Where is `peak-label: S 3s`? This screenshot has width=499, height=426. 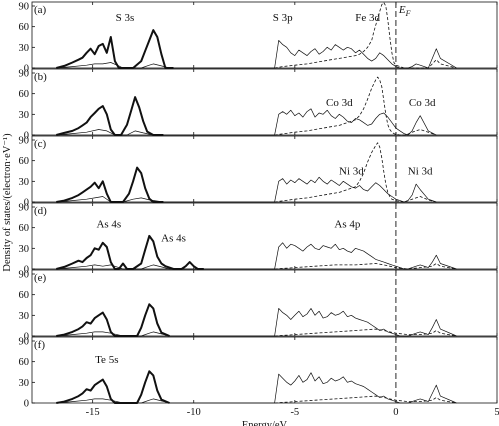
peak-label: S 3s is located at coordinates (125, 18).